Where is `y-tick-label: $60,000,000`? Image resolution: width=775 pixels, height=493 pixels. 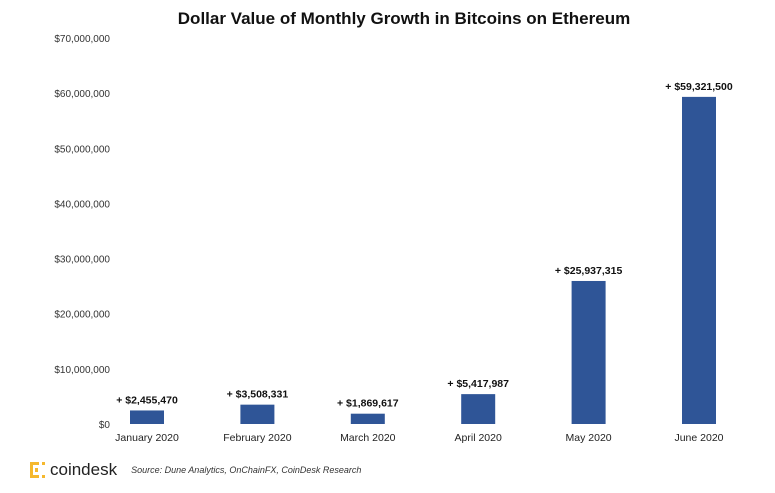
y-tick-label: $60,000,000 is located at coordinates (82, 94).